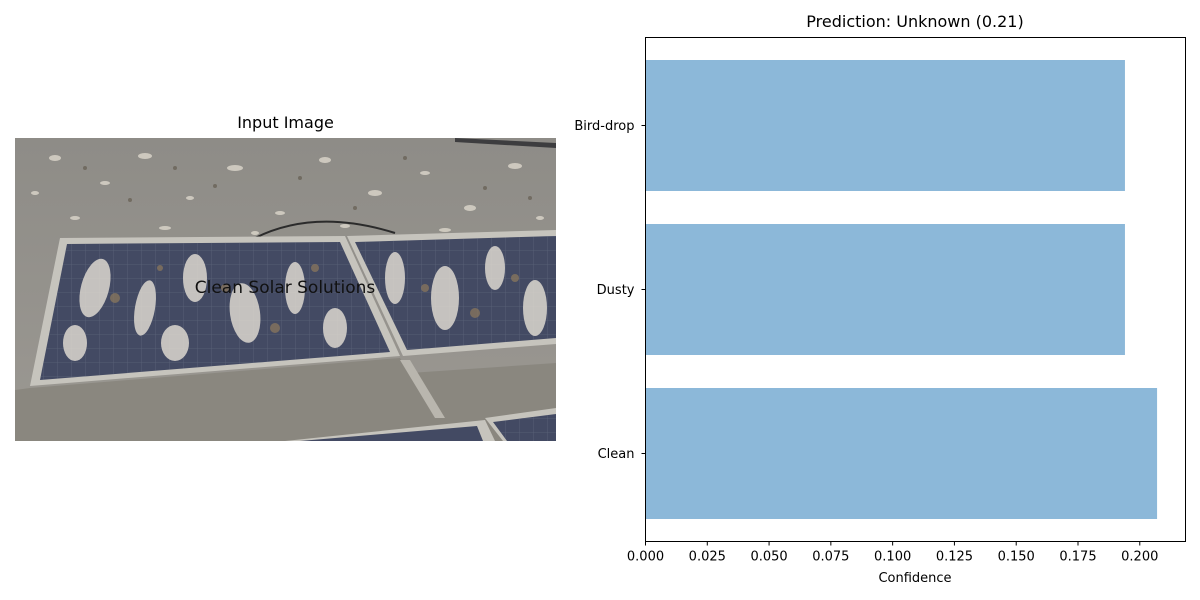 The image size is (1200, 600). What do you see at coordinates (1016, 557) in the screenshot?
I see `x-tick-label: 0.150` at bounding box center [1016, 557].